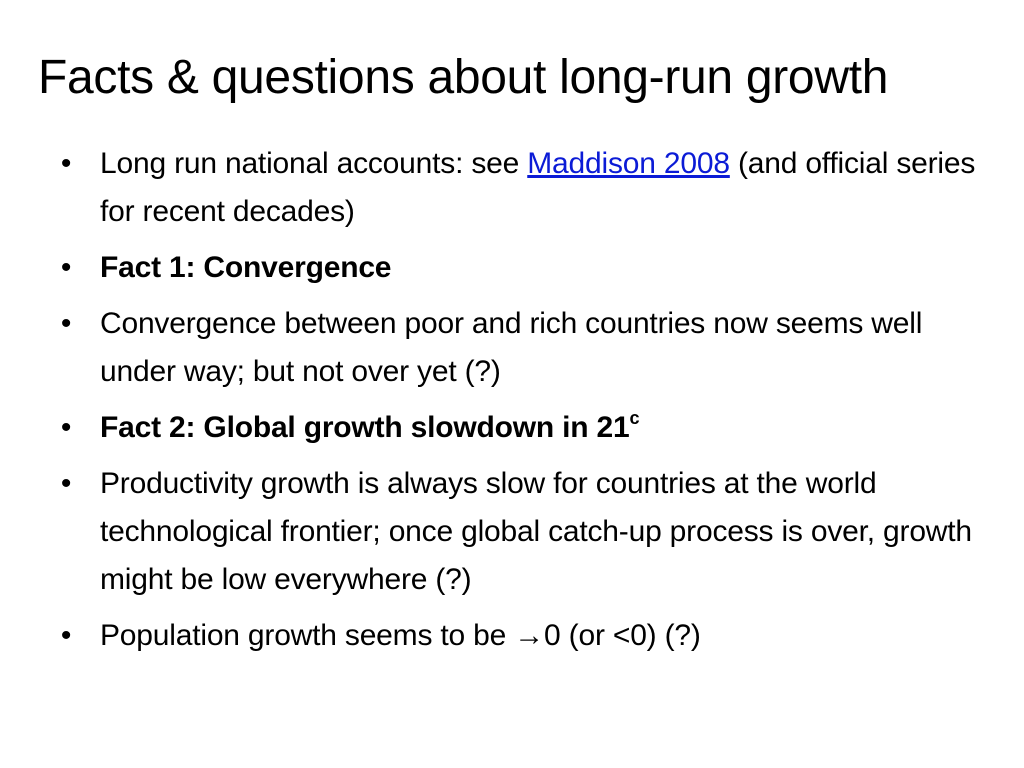 The width and height of the screenshot is (1024, 768). I want to click on fact-1-heading: Fact 1: Convergence, so click(246, 267).